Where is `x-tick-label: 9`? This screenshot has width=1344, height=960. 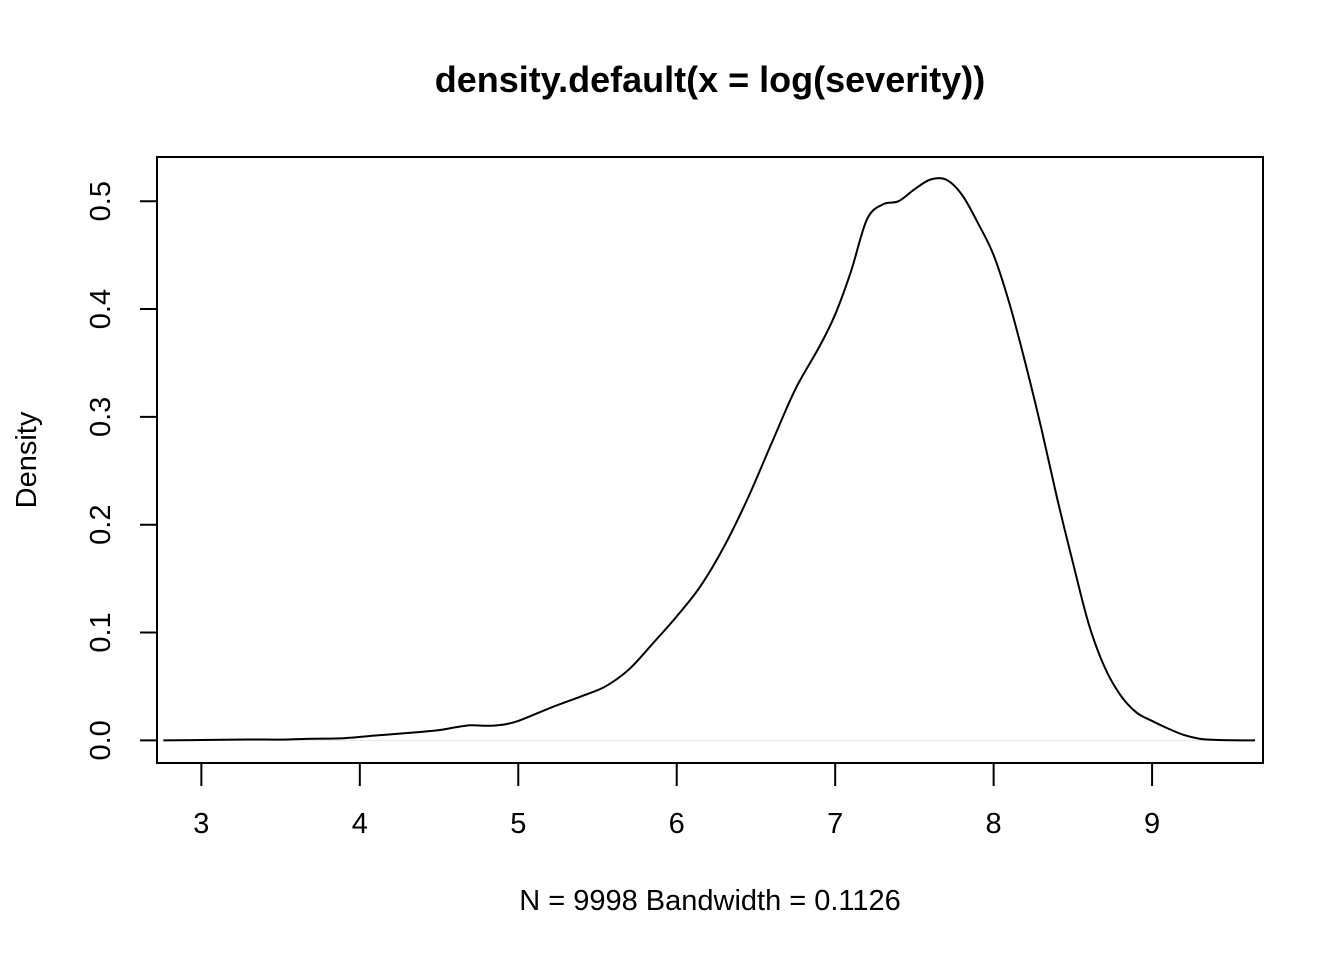 x-tick-label: 9 is located at coordinates (1152, 824).